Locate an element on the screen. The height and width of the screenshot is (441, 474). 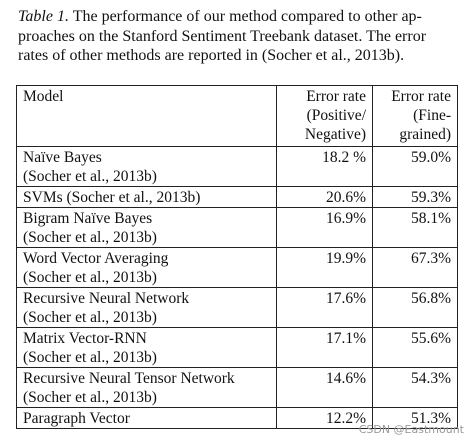
method-name: Naïve Bayes (Socher et al., 2013b) is located at coordinates (146, 166).